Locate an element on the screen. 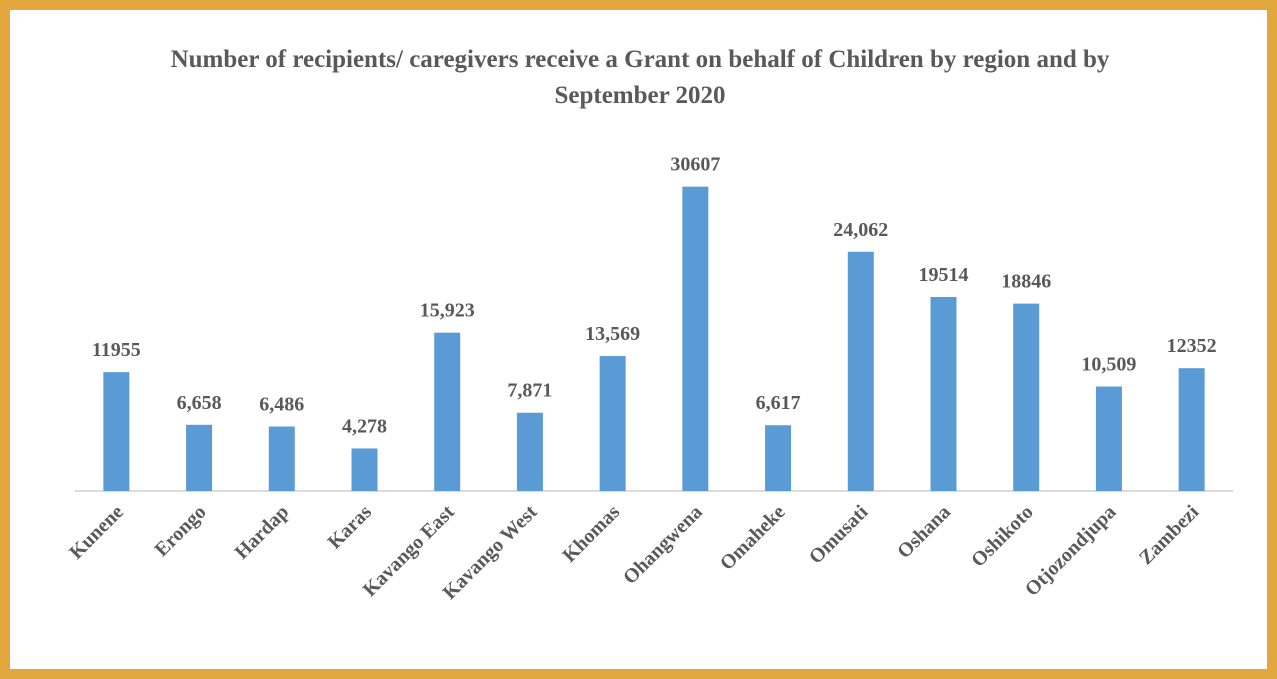 The height and width of the screenshot is (679, 1277). value-label: 24,062 is located at coordinates (860, 230).